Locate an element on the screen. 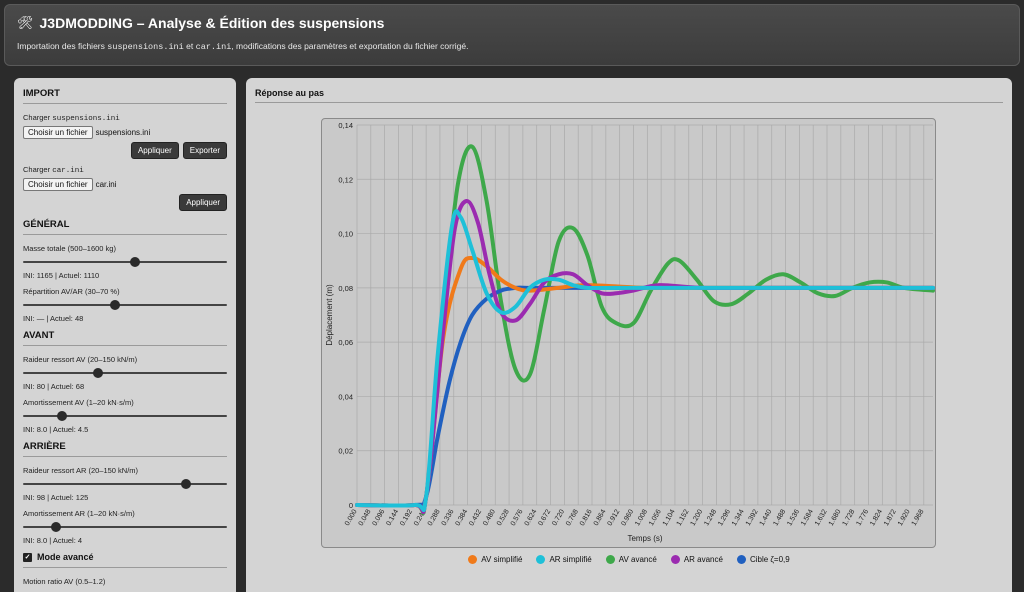  legend-item: AV avancé is located at coordinates (631, 559).